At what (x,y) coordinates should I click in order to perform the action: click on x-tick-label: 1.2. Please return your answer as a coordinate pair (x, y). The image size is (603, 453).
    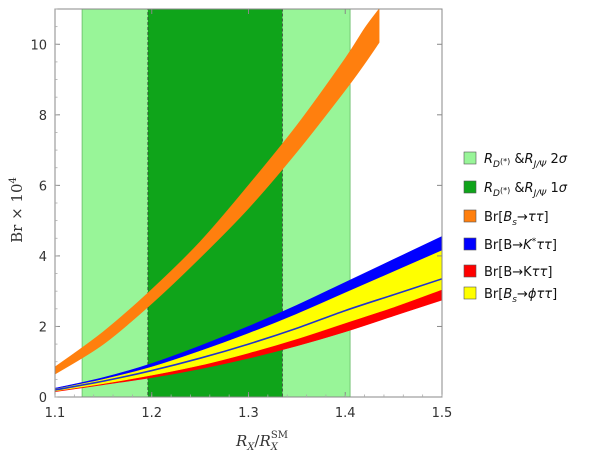
    Looking at the image, I should click on (151, 413).